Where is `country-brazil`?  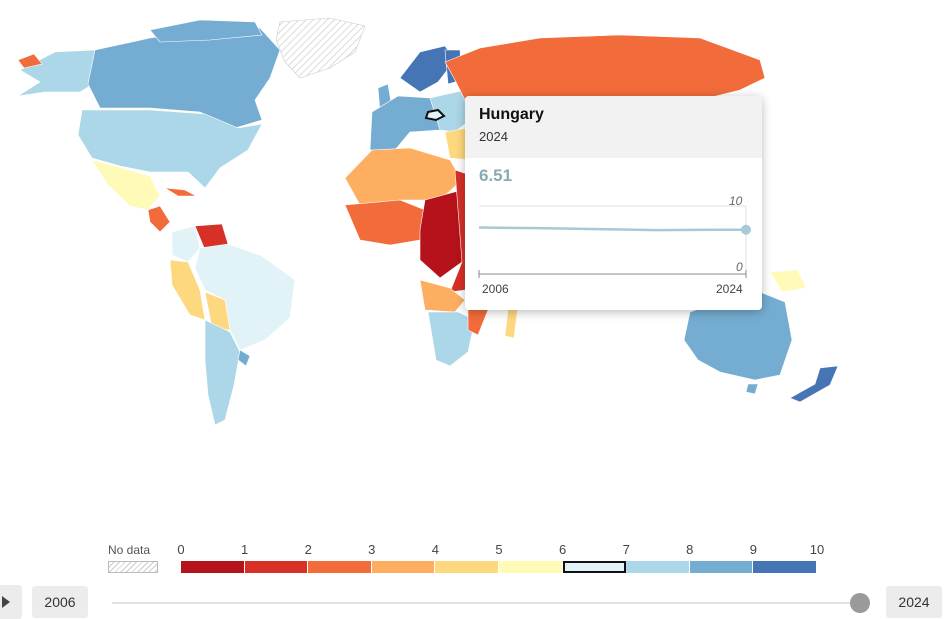 country-brazil is located at coordinates (245, 297).